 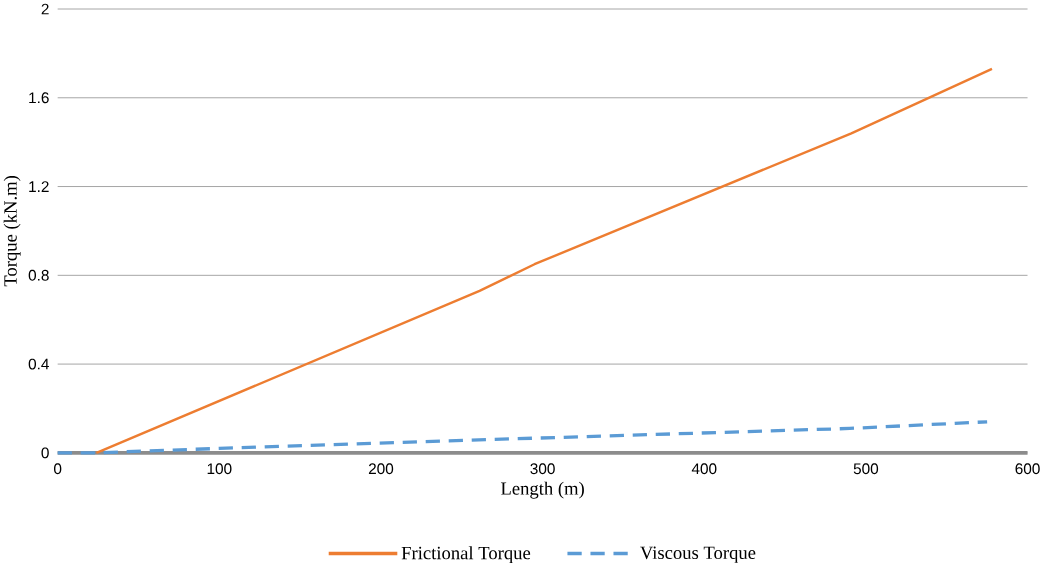 What do you see at coordinates (45, 9) in the screenshot?
I see `y-tick-label: 2` at bounding box center [45, 9].